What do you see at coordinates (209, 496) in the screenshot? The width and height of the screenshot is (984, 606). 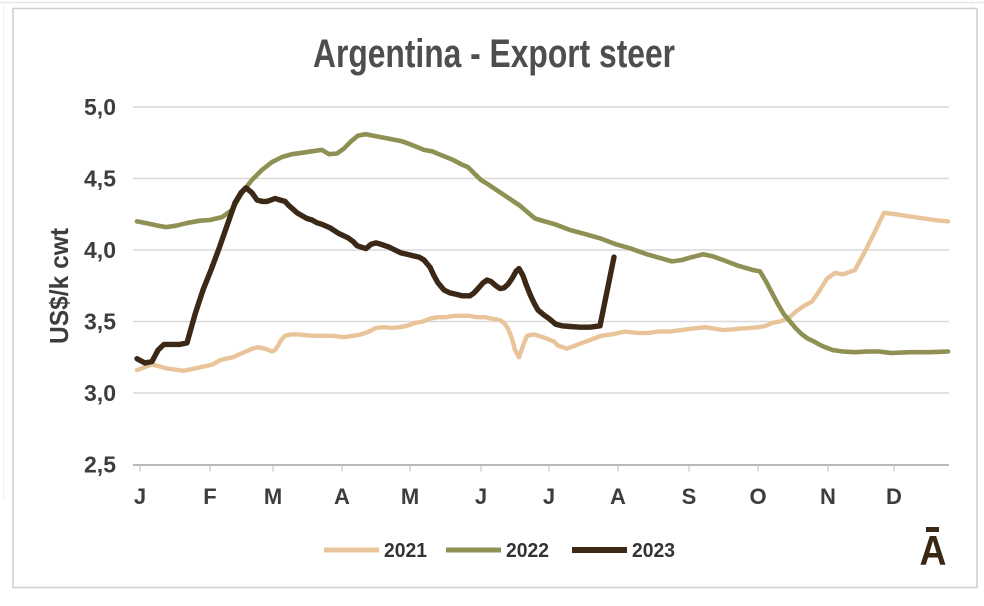 I see `svg-text: F` at bounding box center [209, 496].